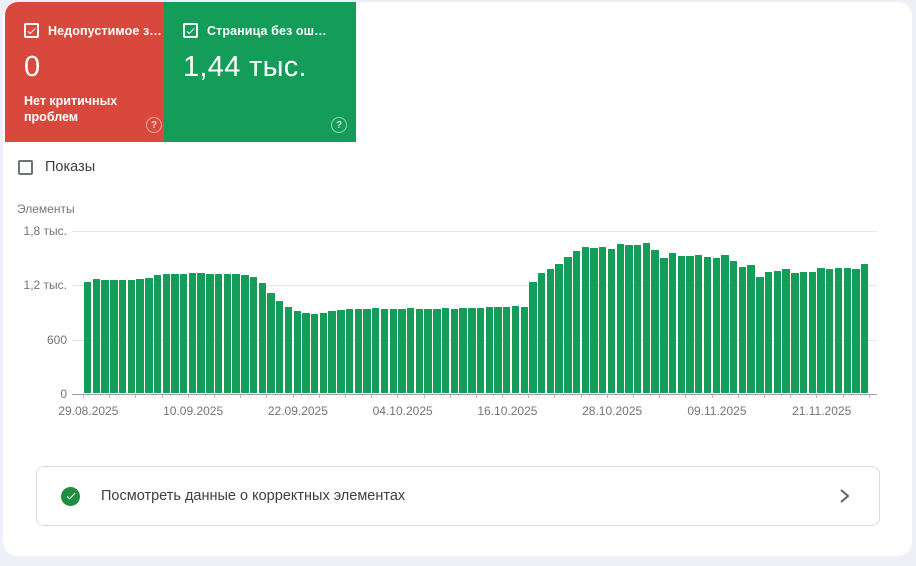 This screenshot has width=916, height=566. I want to click on valid-card-checkbox, so click(190, 30).